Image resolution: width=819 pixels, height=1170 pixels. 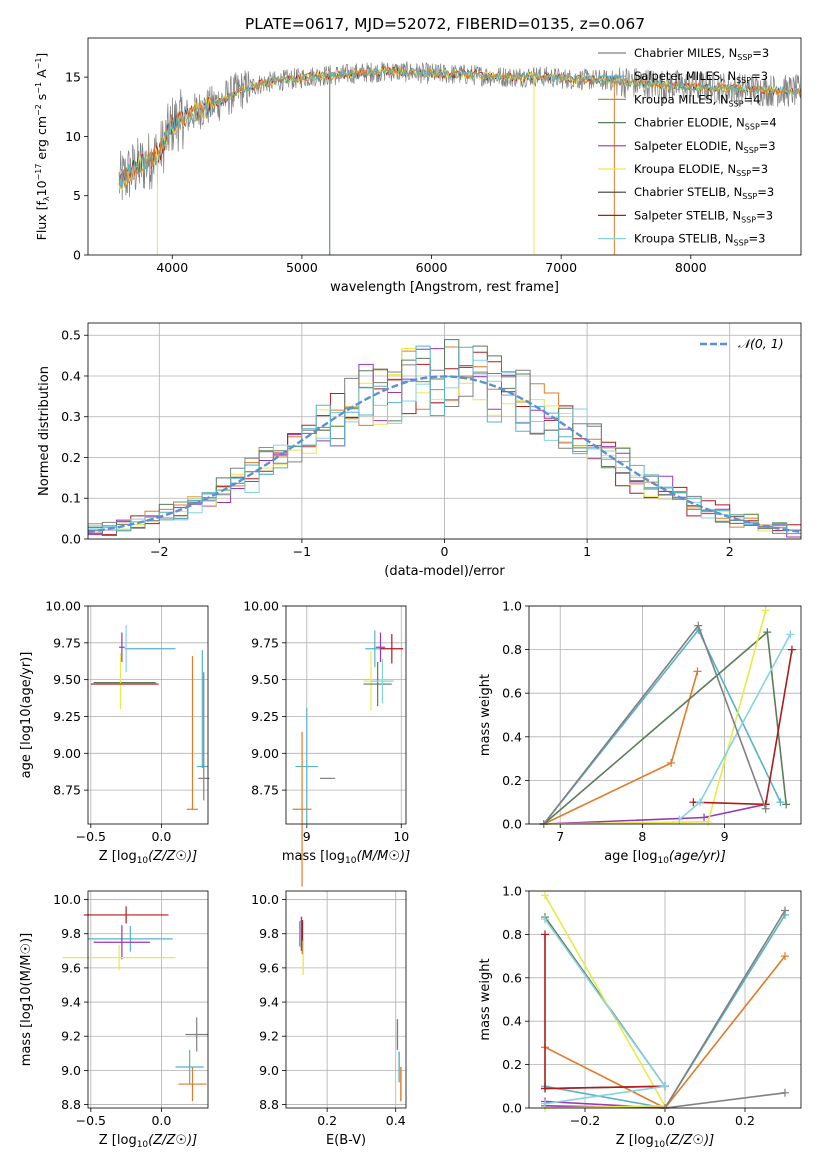 What do you see at coordinates (41, 55) in the screenshot?
I see `ylabel-part: ]` at bounding box center [41, 55].